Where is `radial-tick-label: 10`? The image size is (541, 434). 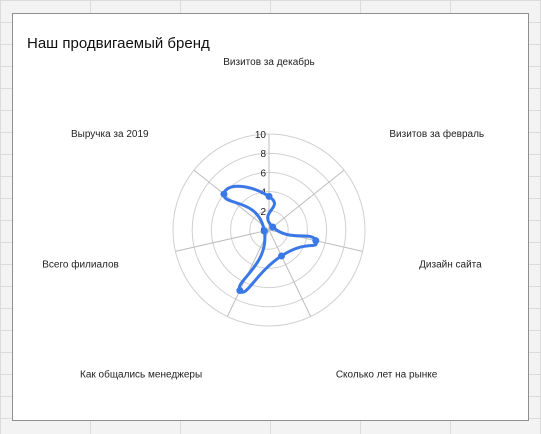
radial-tick-label: 10 is located at coordinates (261, 135).